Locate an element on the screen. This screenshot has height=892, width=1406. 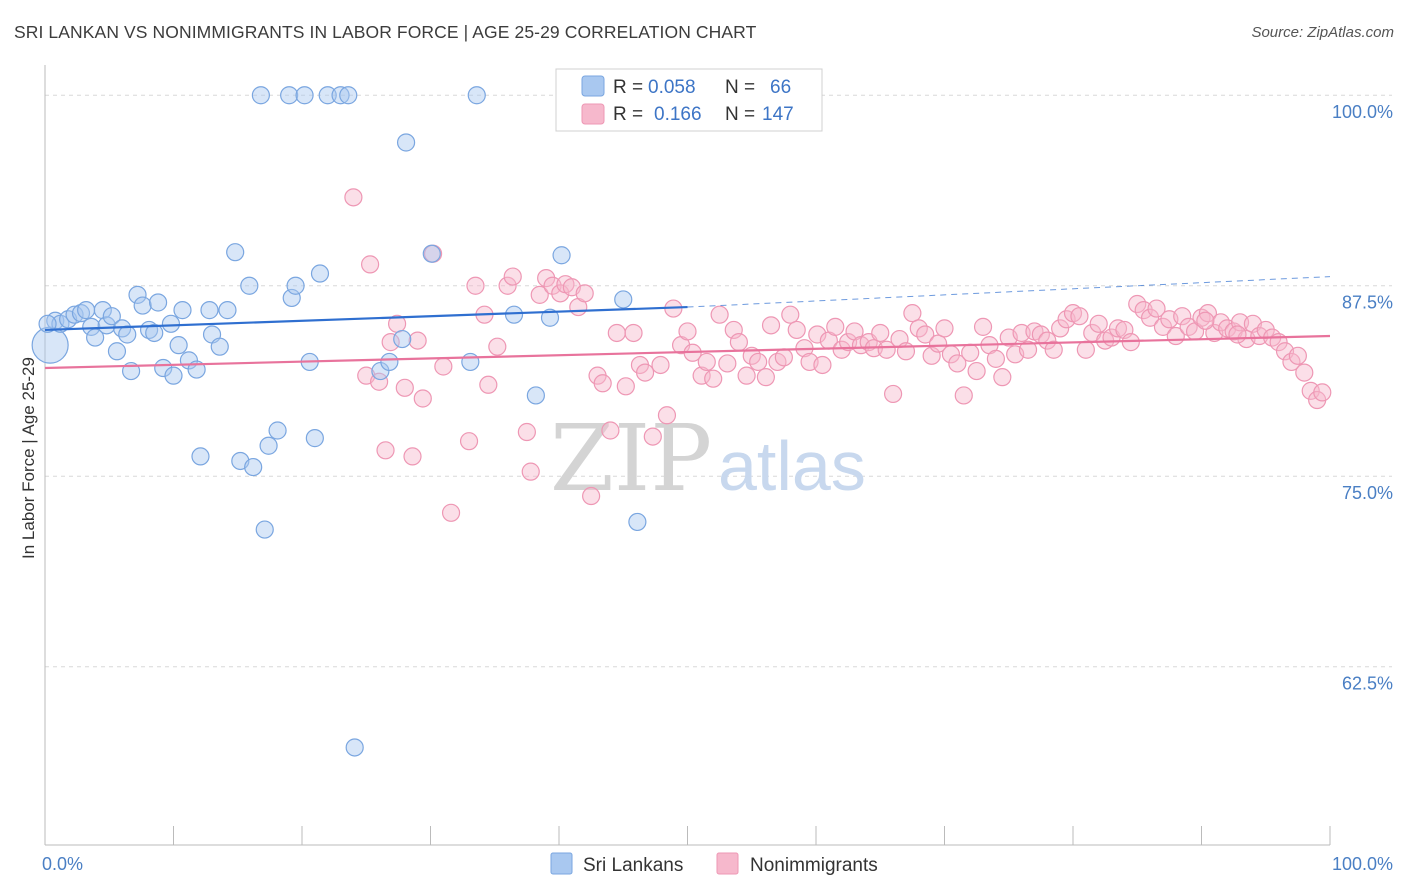
x-tick-label: 0.0% is located at coordinates (62, 864).